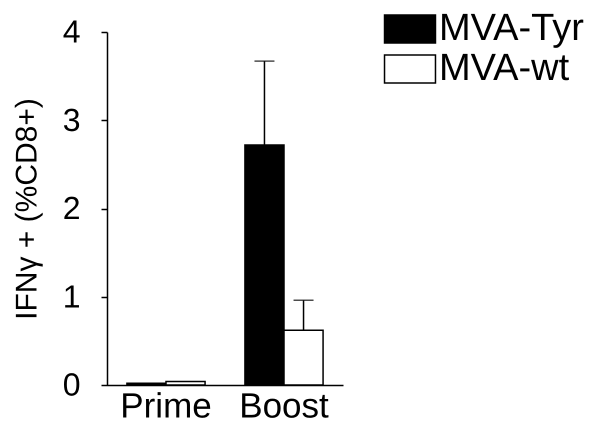 Image resolution: width=595 pixels, height=425 pixels. I want to click on x-tick-label: Prime, so click(166, 405).